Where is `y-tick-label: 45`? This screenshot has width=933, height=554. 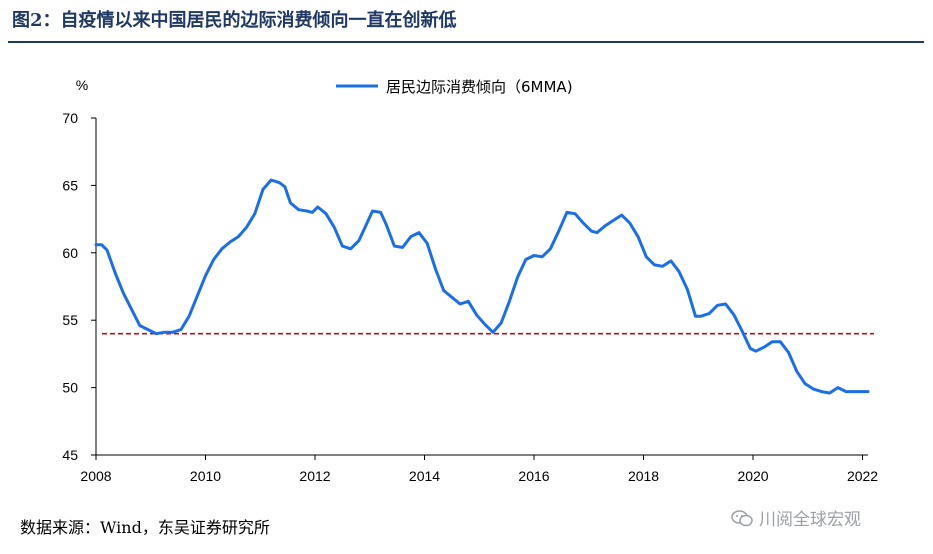 y-tick-label: 45 is located at coordinates (70, 455).